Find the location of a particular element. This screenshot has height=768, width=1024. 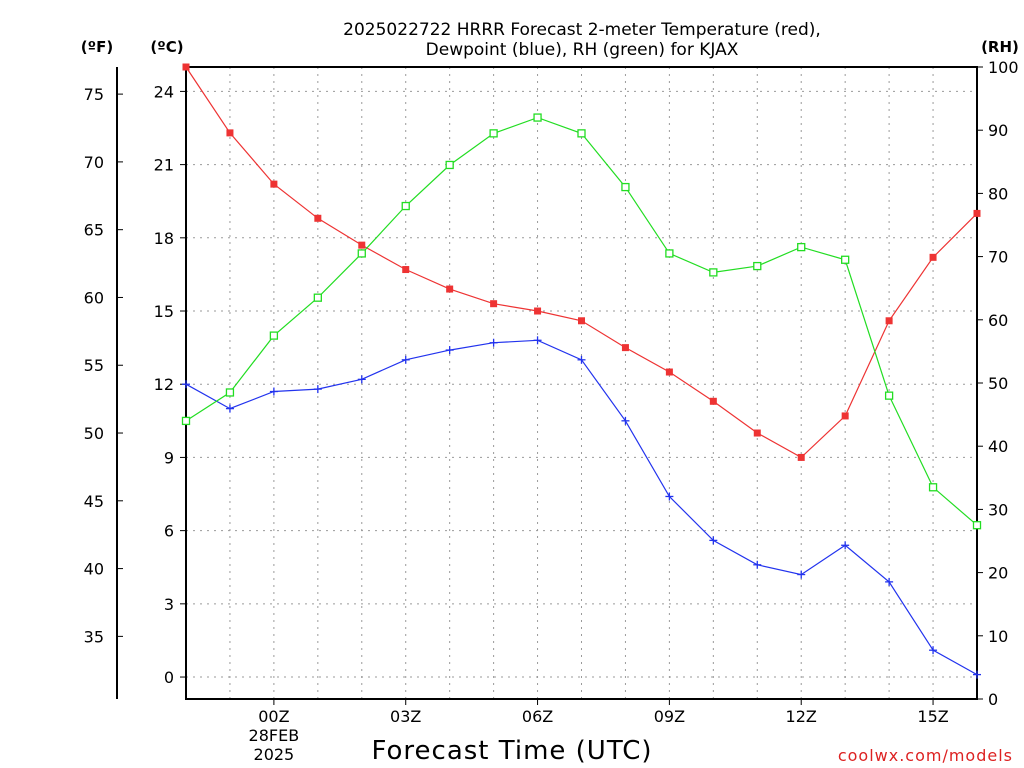

fahrenheit-tick-label: 75 is located at coordinates (94, 94).